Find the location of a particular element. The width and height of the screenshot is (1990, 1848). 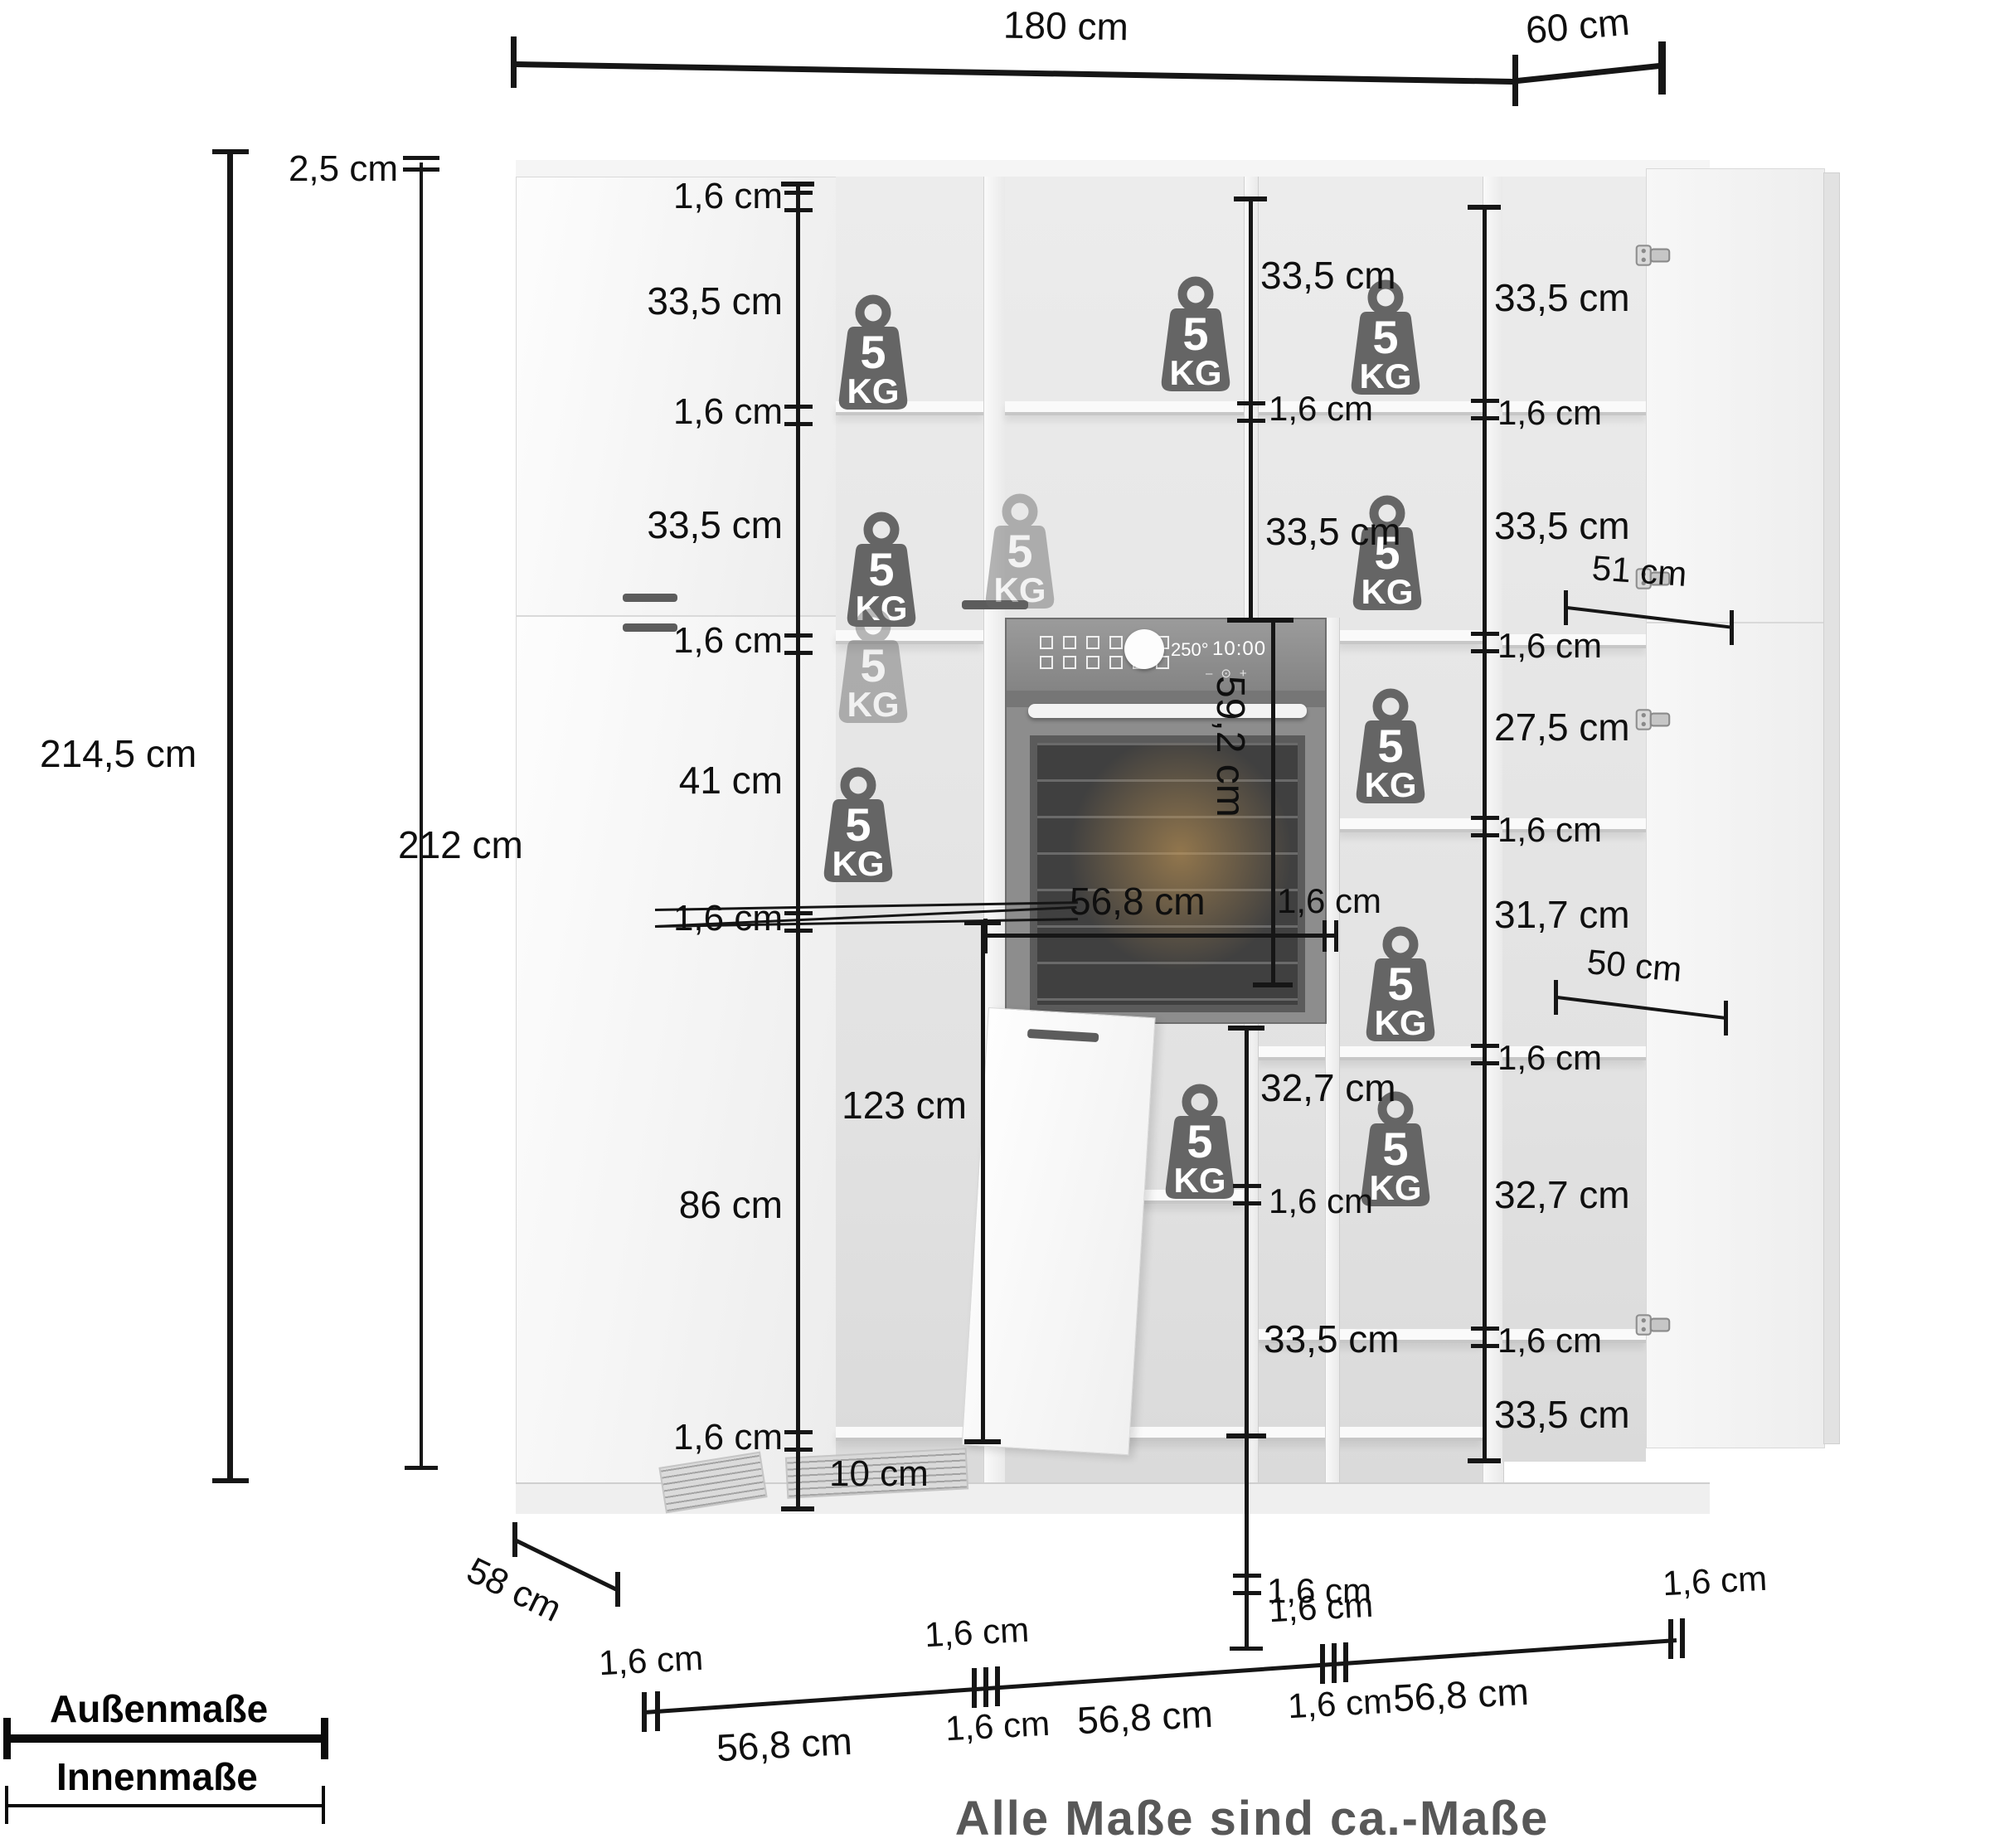

legend-inner-line is located at coordinates (166, 1805).